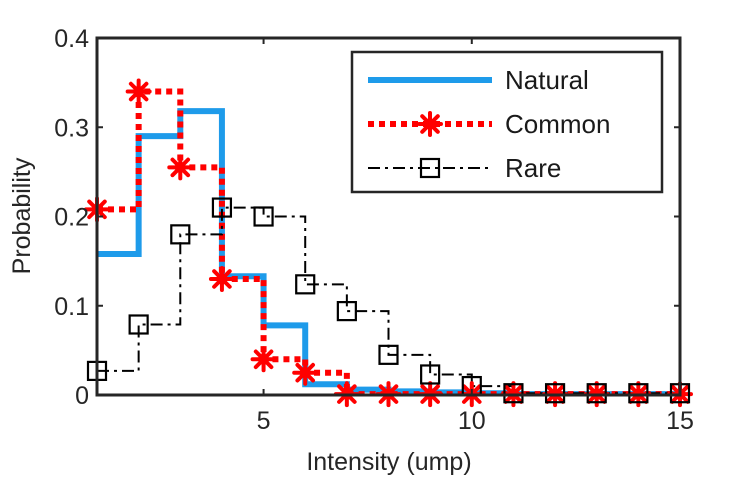 This screenshot has width=750, height=480. Describe the element at coordinates (71, 307) in the screenshot. I see `y-tick-label: 0.1` at that location.